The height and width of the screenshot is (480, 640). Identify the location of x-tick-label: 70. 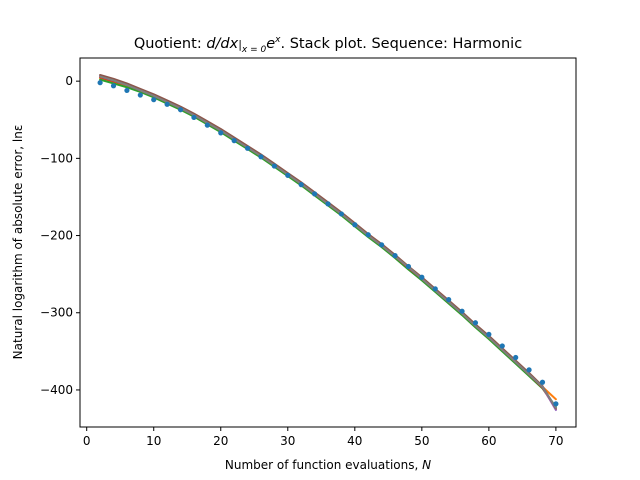
(555, 441).